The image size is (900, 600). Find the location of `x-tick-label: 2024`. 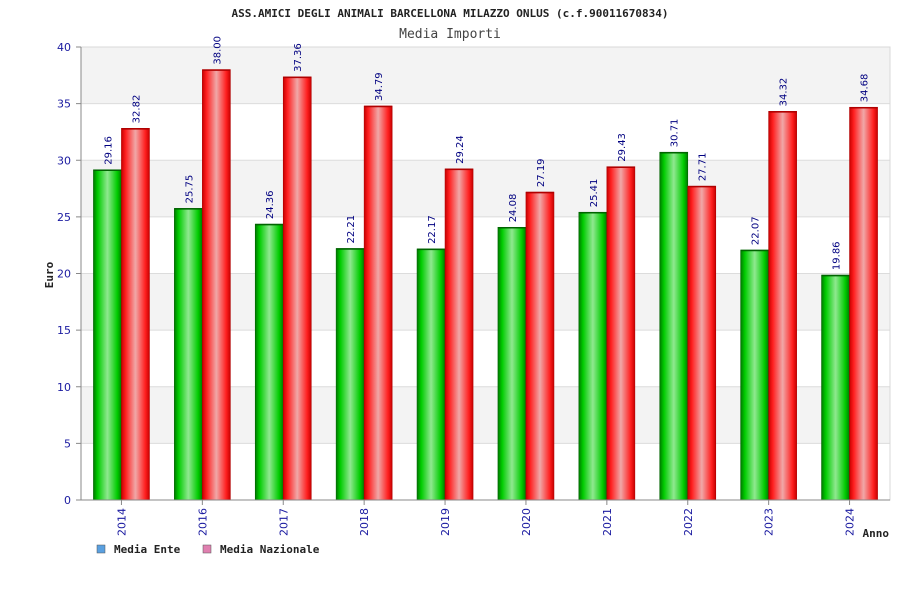

x-tick-label: 2024 is located at coordinates (850, 522).